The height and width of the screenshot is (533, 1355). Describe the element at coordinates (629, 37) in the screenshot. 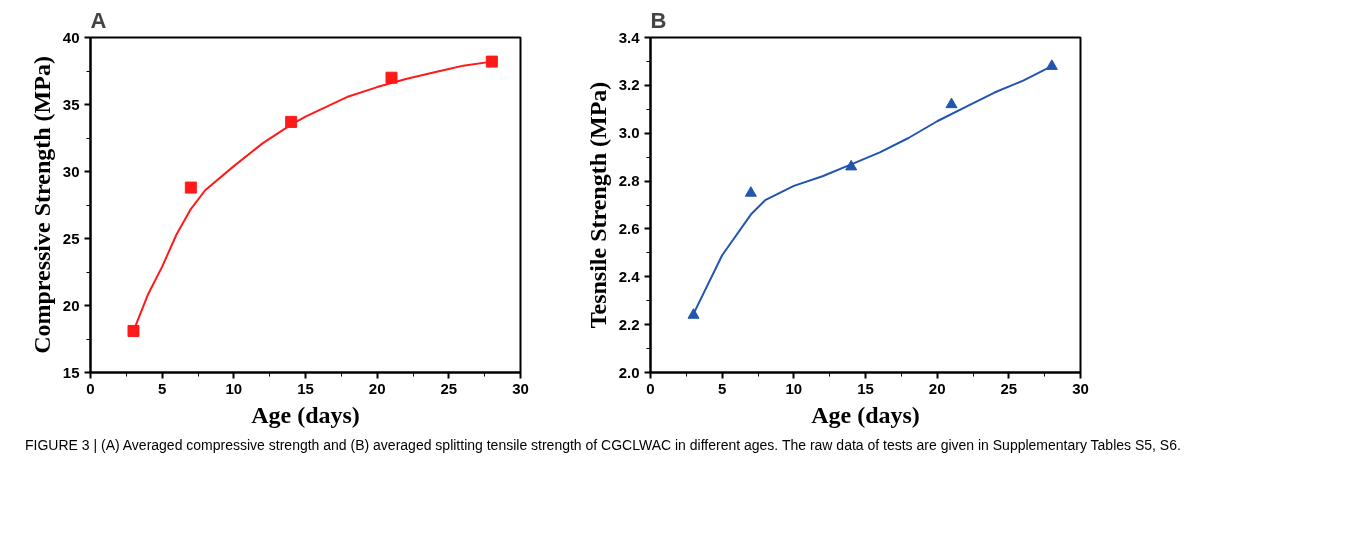

I see `y-tick-label: 3.4` at that location.